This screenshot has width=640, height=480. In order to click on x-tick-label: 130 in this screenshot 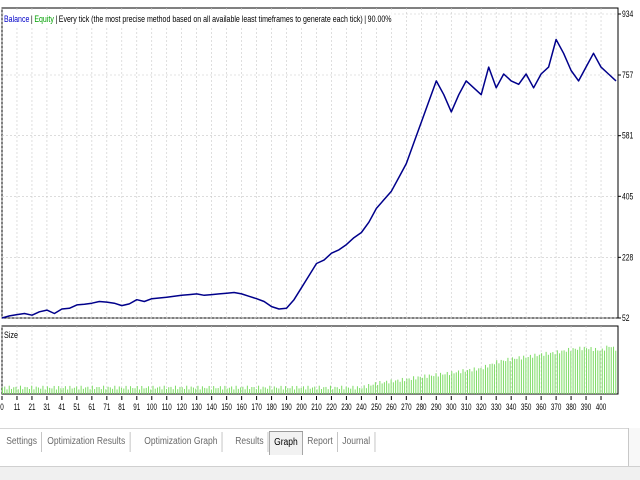, I will do `click(196, 407)`.